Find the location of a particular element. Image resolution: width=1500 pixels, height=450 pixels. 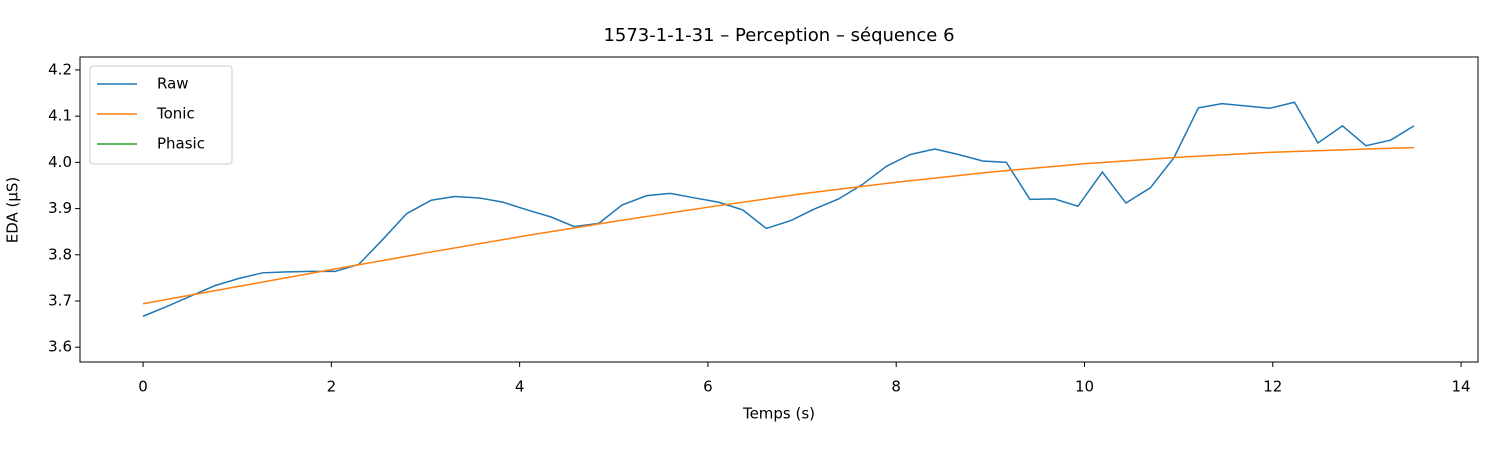

y-tick-label: 4.0 is located at coordinates (60, 162).